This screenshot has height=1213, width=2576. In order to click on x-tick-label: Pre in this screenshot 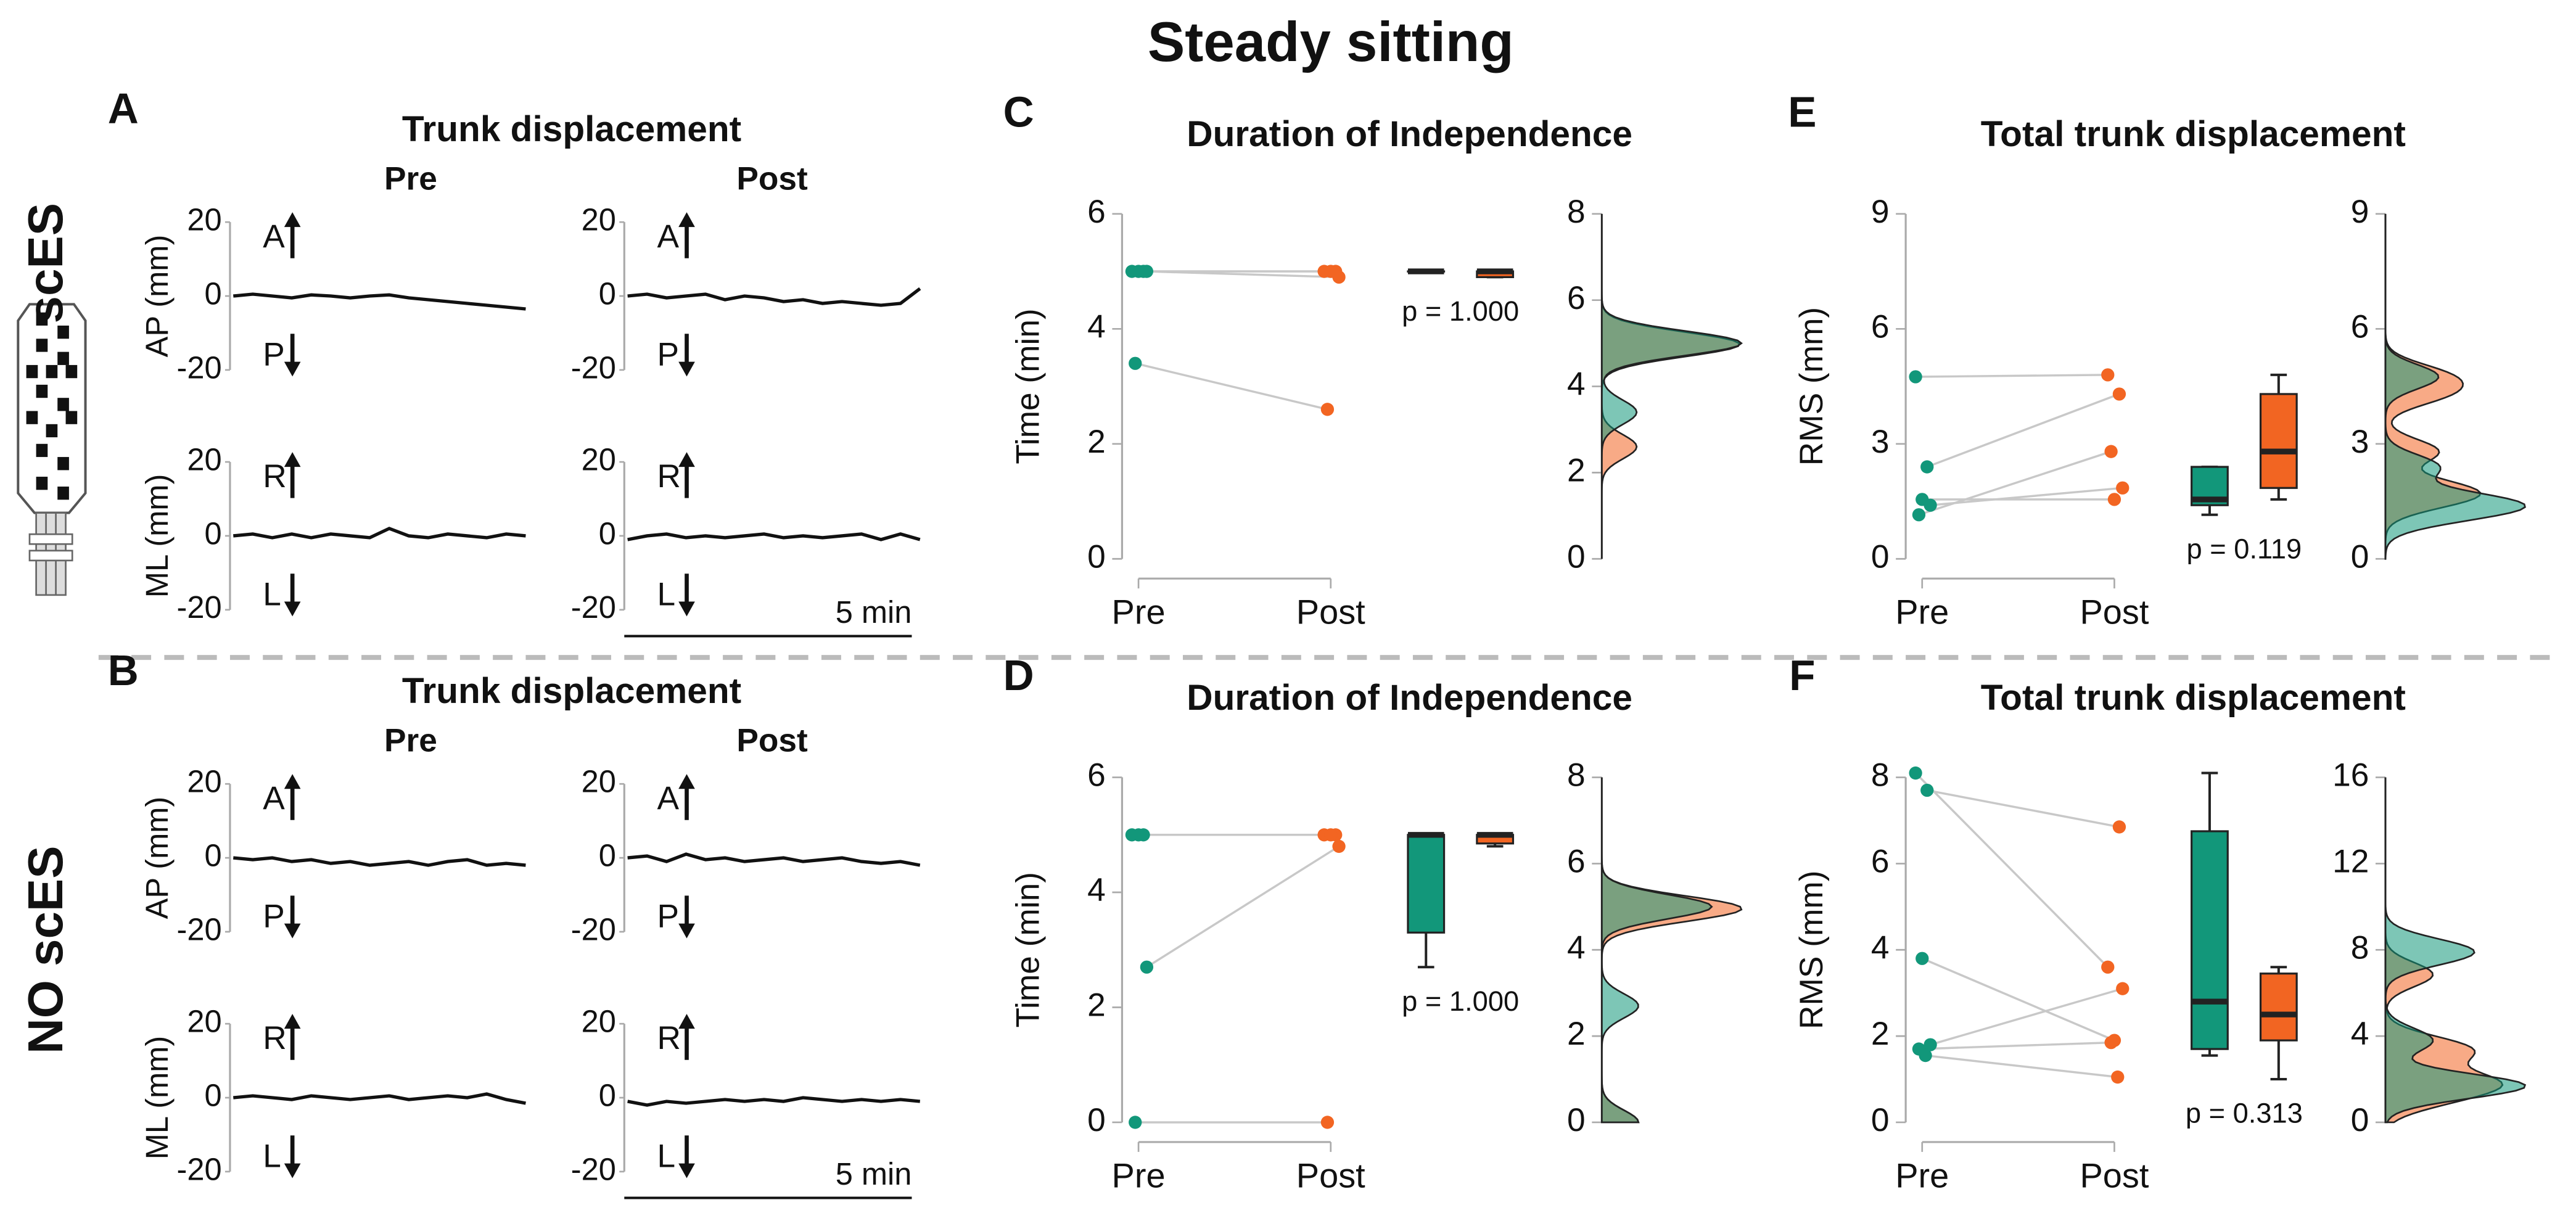, I will do `click(1922, 1175)`.